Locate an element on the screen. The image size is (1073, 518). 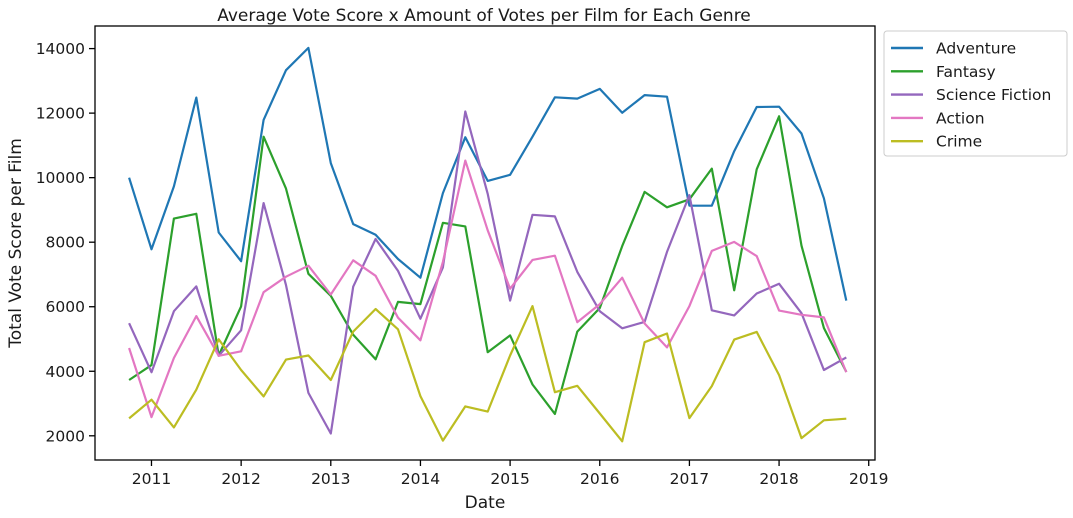
y-tick-label: 14000 is located at coordinates (60, 49).